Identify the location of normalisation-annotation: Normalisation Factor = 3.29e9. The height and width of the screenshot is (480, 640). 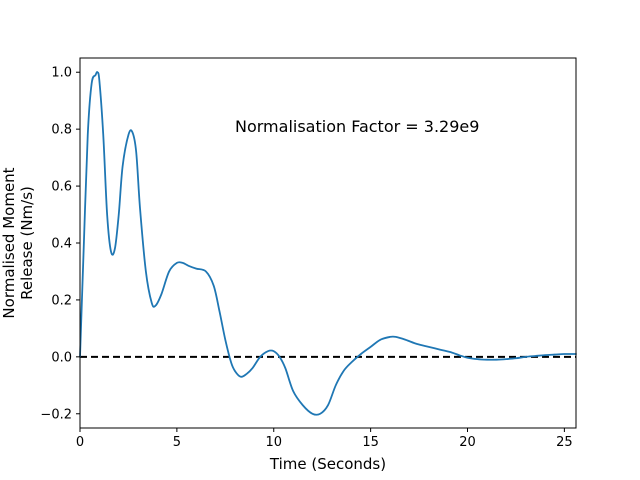
(357, 126).